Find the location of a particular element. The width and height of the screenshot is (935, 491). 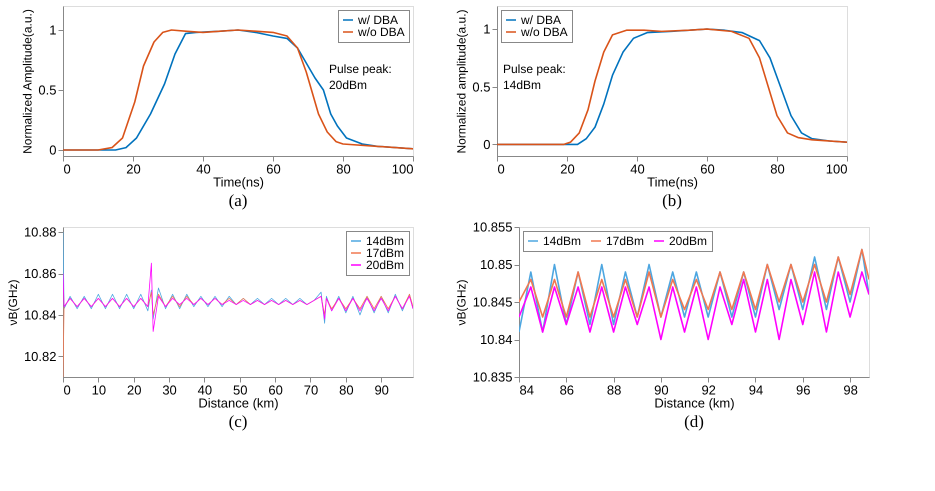

x-tick-label: 86 is located at coordinates (567, 390).